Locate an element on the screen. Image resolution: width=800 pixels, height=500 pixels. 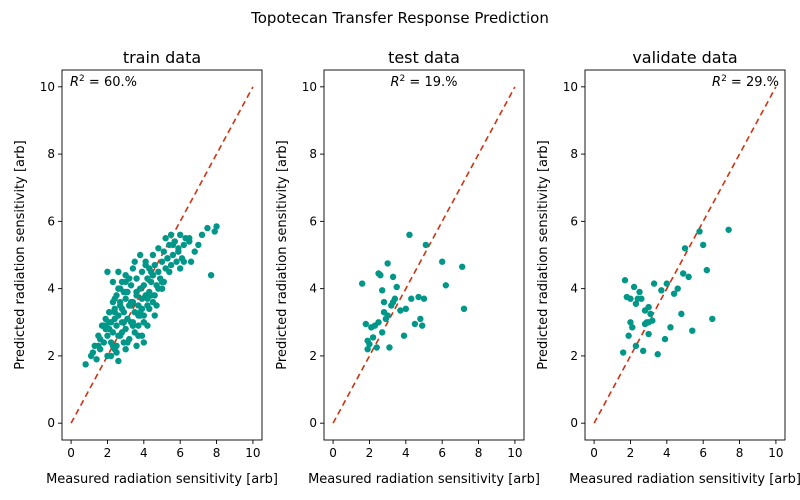
y-tick-label: 10 is located at coordinates (570, 87).